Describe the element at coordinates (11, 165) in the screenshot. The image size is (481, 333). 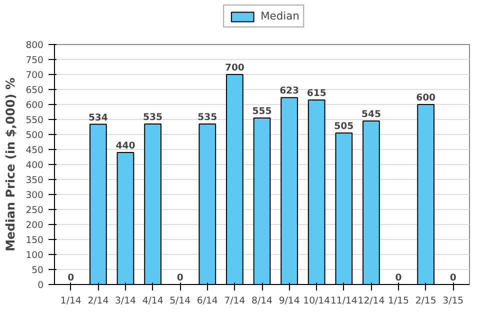
I see `y-axis-title: Median Price (in $,000) %` at that location.